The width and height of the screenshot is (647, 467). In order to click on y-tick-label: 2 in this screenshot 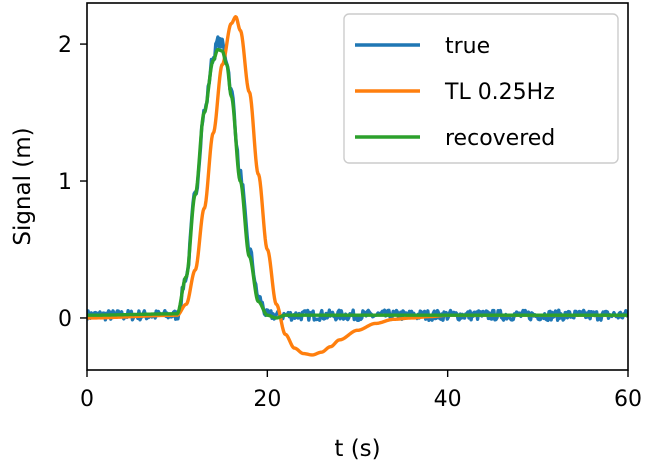, I will do `click(65, 45)`.